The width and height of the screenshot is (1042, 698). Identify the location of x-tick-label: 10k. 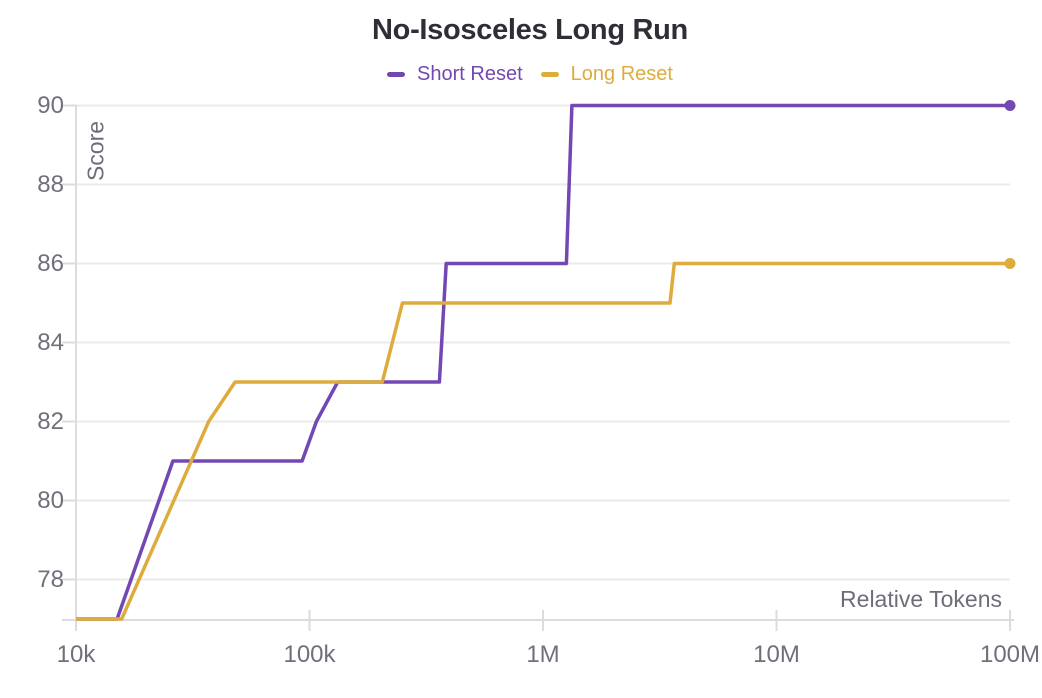
(76, 654).